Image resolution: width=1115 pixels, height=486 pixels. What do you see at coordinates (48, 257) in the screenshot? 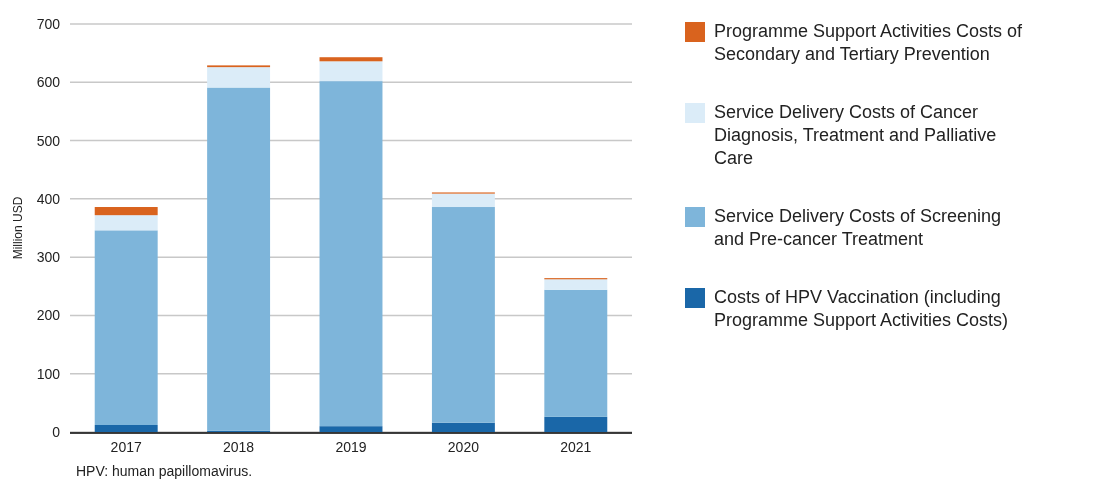
I see `y-tick-label: 300` at bounding box center [48, 257].